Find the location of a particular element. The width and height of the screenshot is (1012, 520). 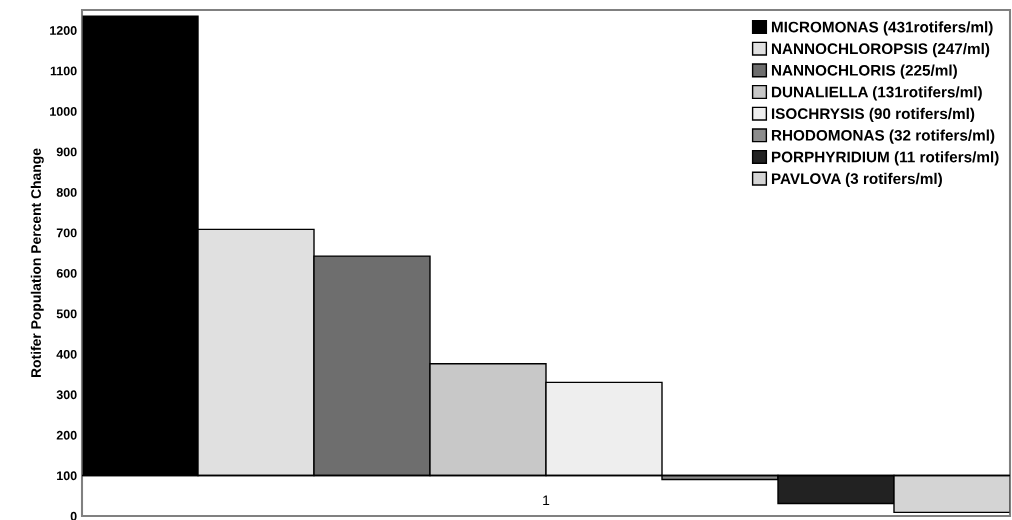

legend-label: MICROMONAS (431rotifers/ml) is located at coordinates (882, 28).